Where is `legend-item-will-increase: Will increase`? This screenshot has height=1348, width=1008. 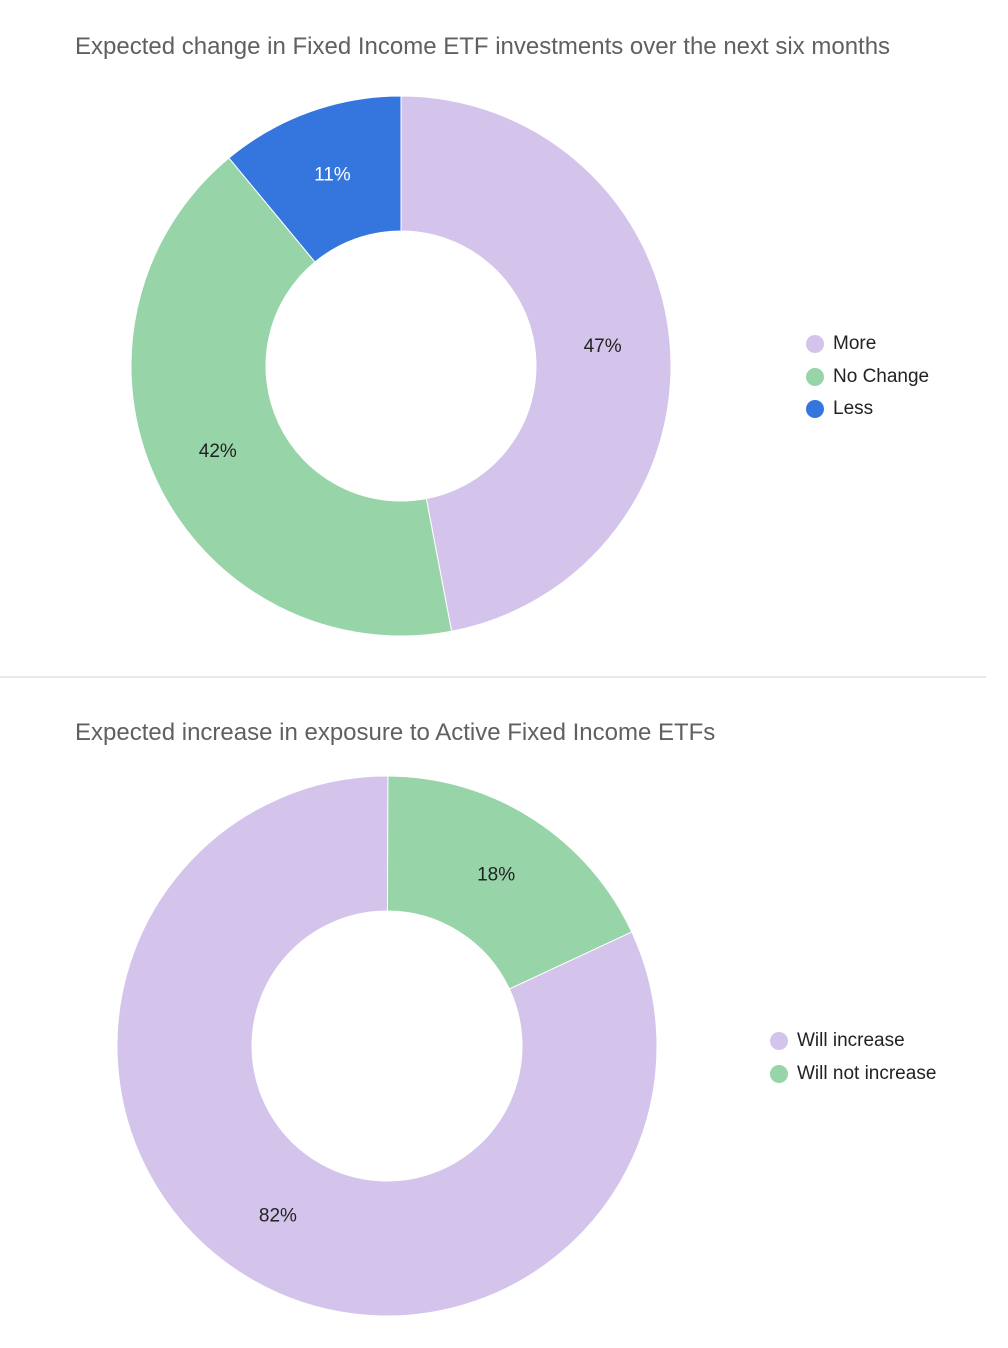
legend-item-will-increase: Will increase is located at coordinates (853, 1041).